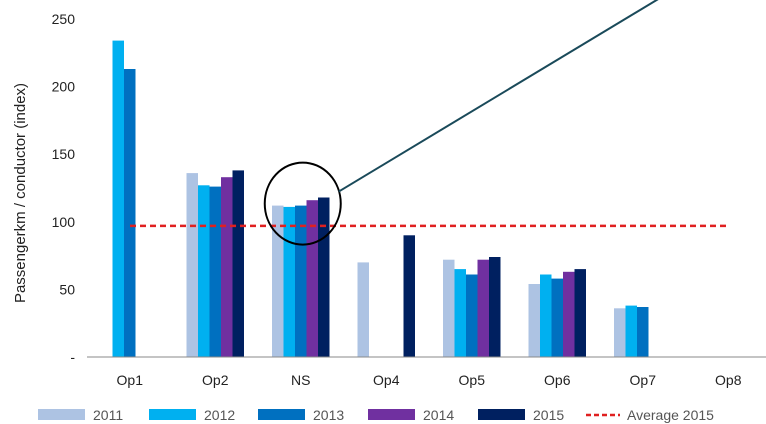 Image resolution: width=766 pixels, height=424 pixels. What do you see at coordinates (557, 317) in the screenshot?
I see `bar-op6-2013` at bounding box center [557, 317].